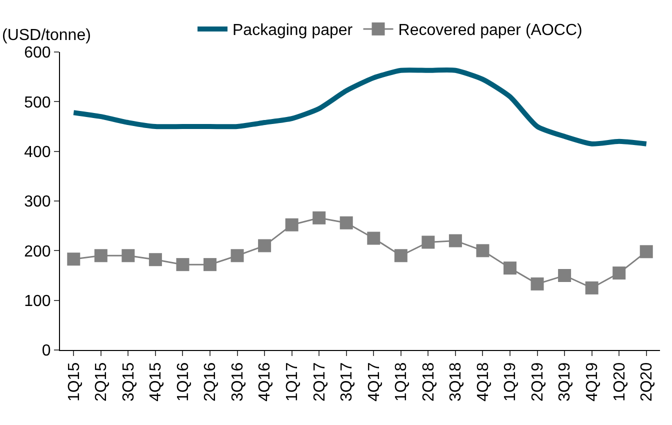 This screenshot has height=425, width=672. I want to click on x-tick-label: 3Q15, so click(129, 382).